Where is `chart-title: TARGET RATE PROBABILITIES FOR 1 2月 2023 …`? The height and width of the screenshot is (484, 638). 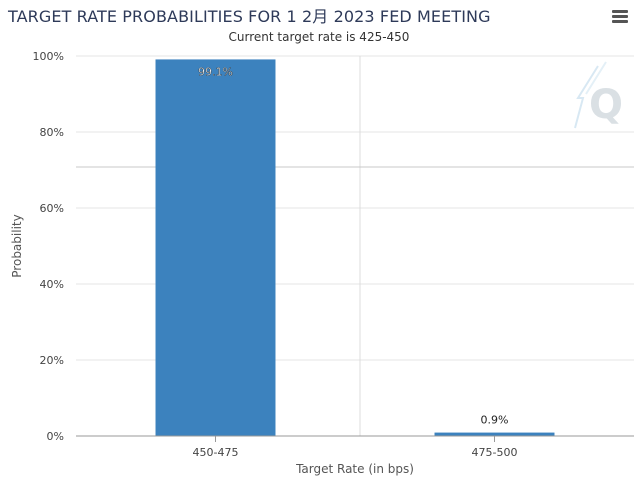 chart-title: TARGET RATE PROBABILITIES FOR 1 2月 2023 … is located at coordinates (249, 16).